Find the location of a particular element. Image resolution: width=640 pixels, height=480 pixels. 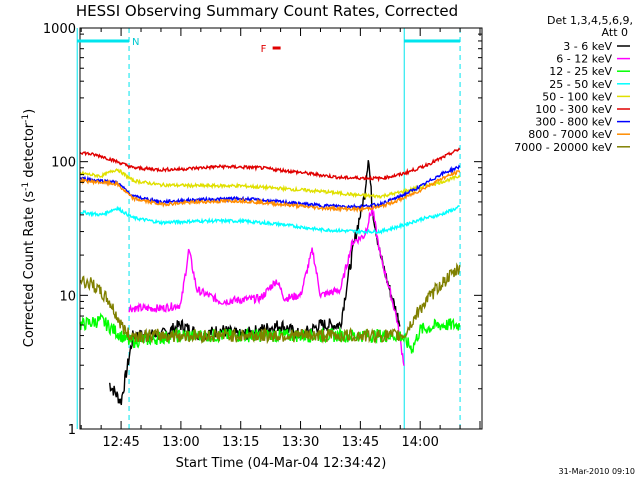

x-tick-label: 13:00 is located at coordinates (180, 442).